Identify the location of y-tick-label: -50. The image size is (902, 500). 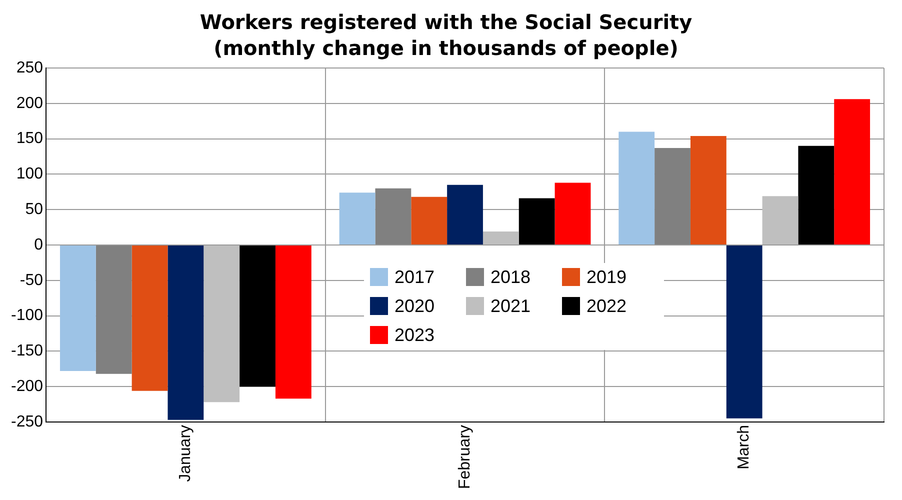
(32, 280).